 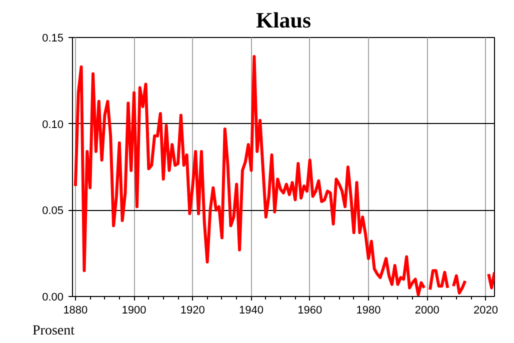 What do you see at coordinates (485, 310) in the screenshot?
I see `x-tick-label: 2020` at bounding box center [485, 310].